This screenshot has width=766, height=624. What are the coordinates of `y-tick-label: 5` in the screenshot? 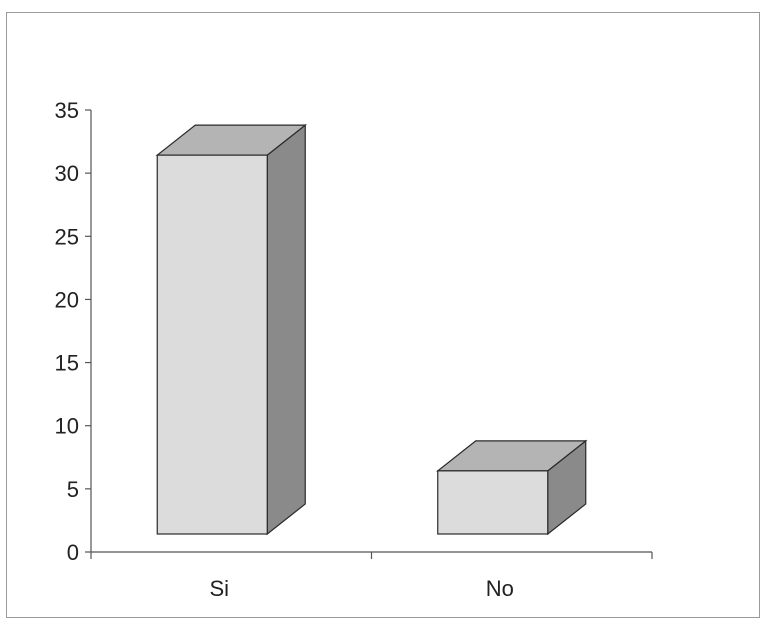 It's located at (73, 489).